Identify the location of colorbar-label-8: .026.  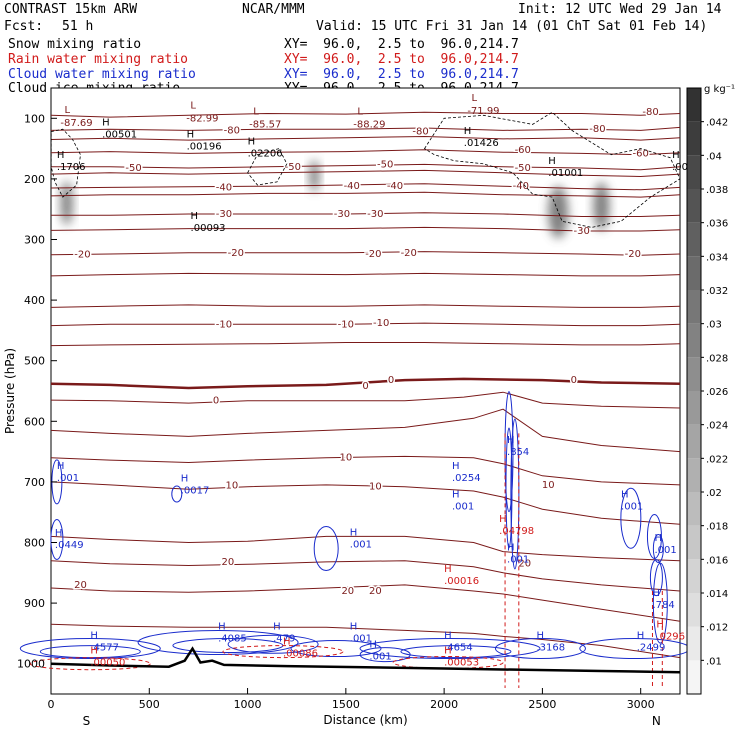
(717, 392).